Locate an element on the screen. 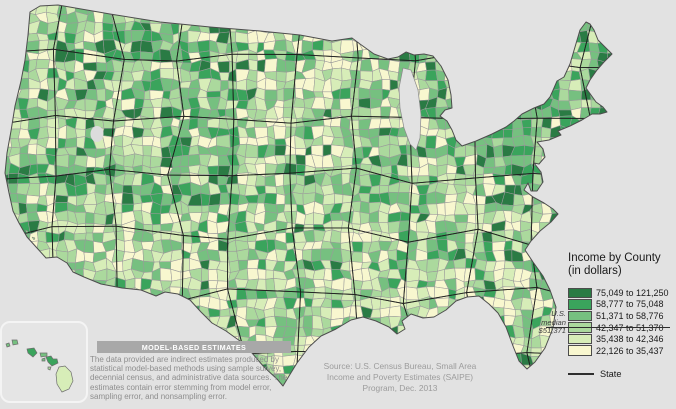  legend-class-label: 75,049 to 121,250 is located at coordinates (632, 292).